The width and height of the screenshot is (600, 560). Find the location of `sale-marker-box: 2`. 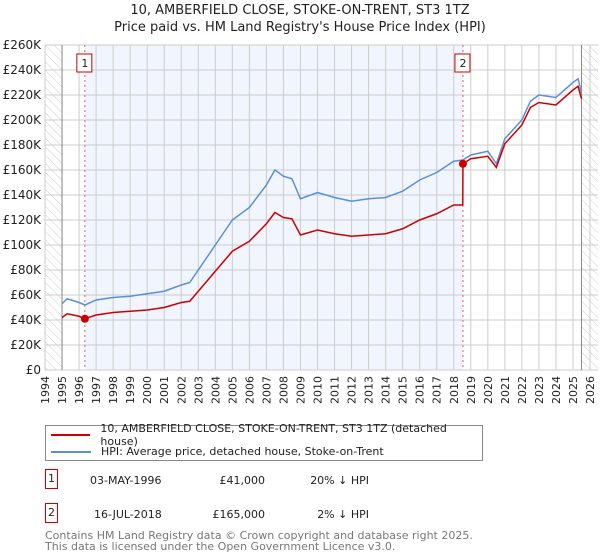

sale-marker-box: 2 is located at coordinates (51, 513).